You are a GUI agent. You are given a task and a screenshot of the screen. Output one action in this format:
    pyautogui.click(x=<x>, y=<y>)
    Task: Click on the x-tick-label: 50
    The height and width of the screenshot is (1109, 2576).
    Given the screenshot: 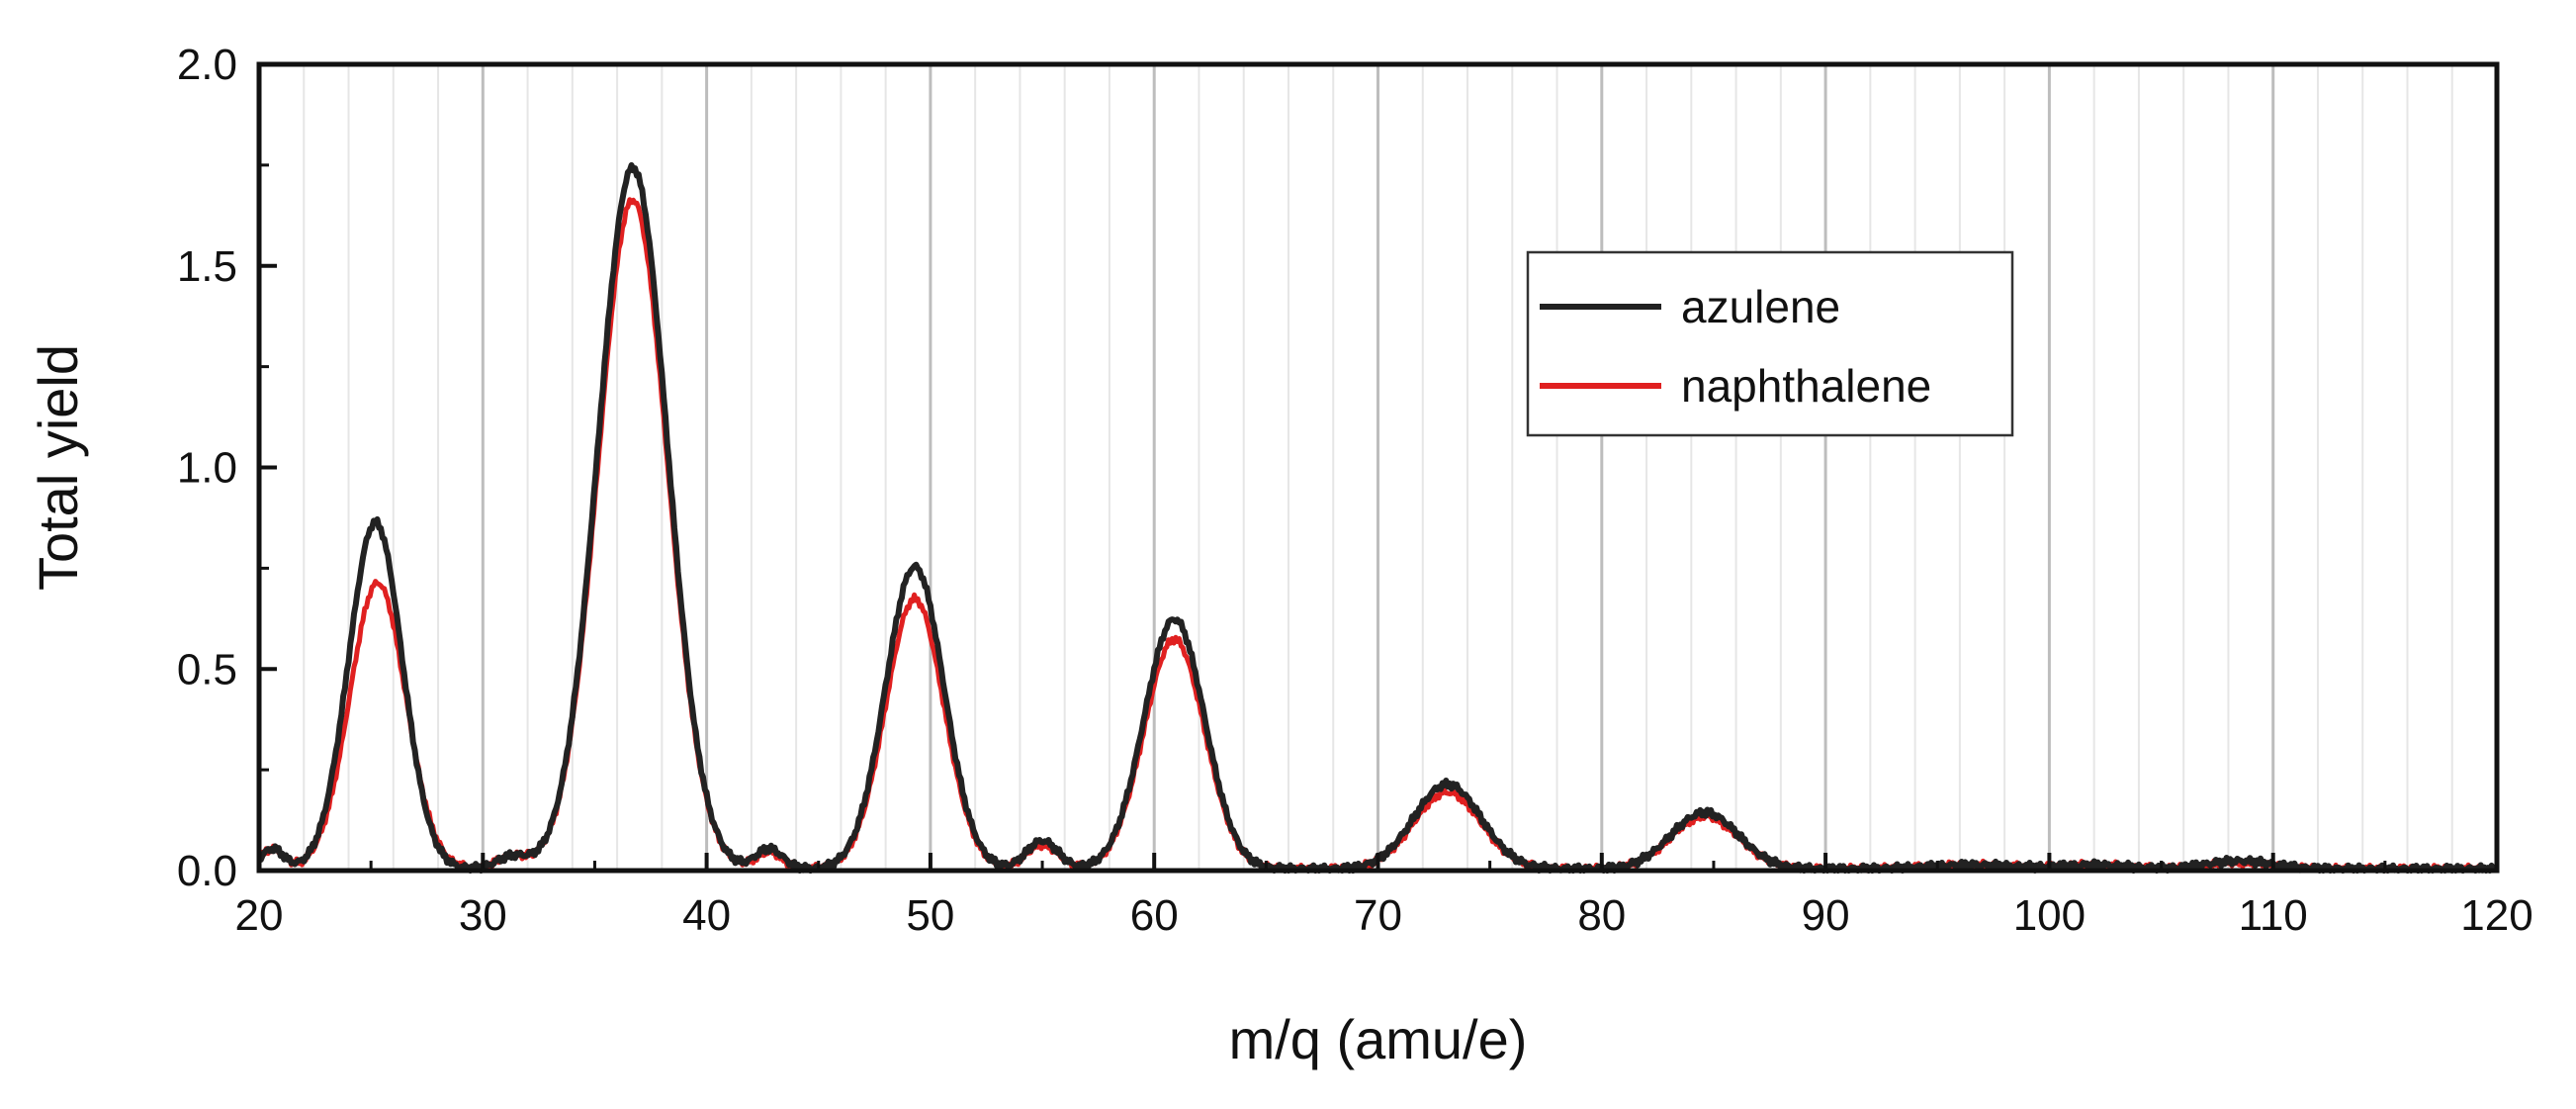 What is the action you would take?
    pyautogui.click(x=930, y=915)
    